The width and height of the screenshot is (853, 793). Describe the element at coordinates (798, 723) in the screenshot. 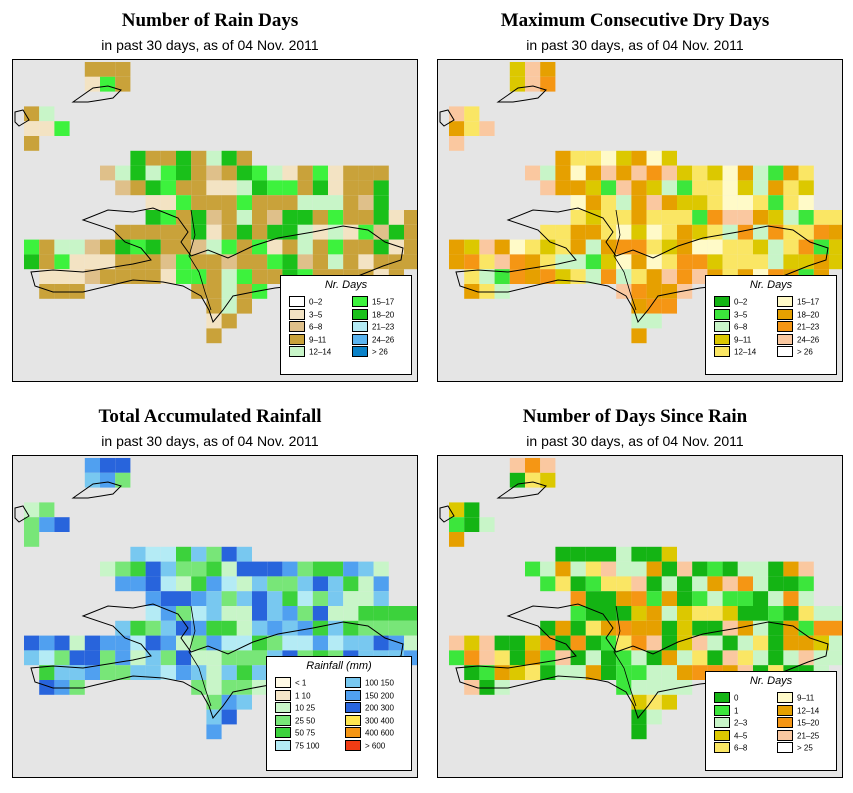

I see `legend-item: 15–20` at that location.